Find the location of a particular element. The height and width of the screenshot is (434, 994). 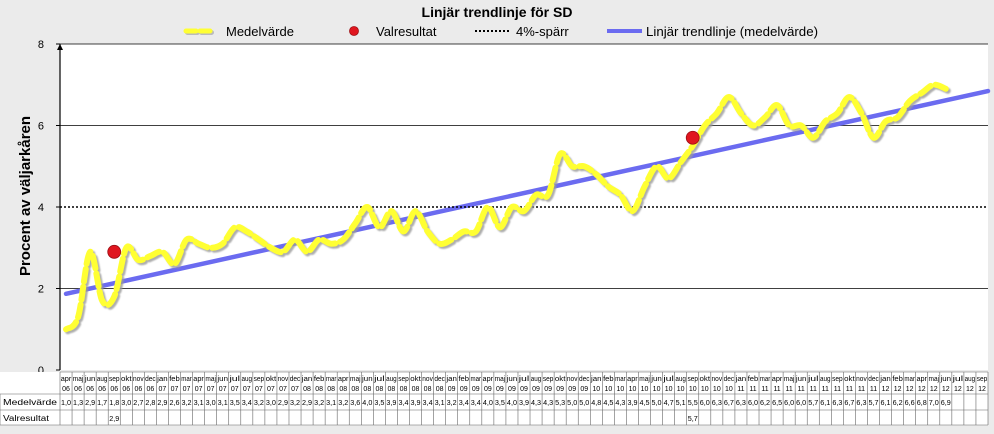

table-medelvarde-value: 5,5 is located at coordinates (693, 402).